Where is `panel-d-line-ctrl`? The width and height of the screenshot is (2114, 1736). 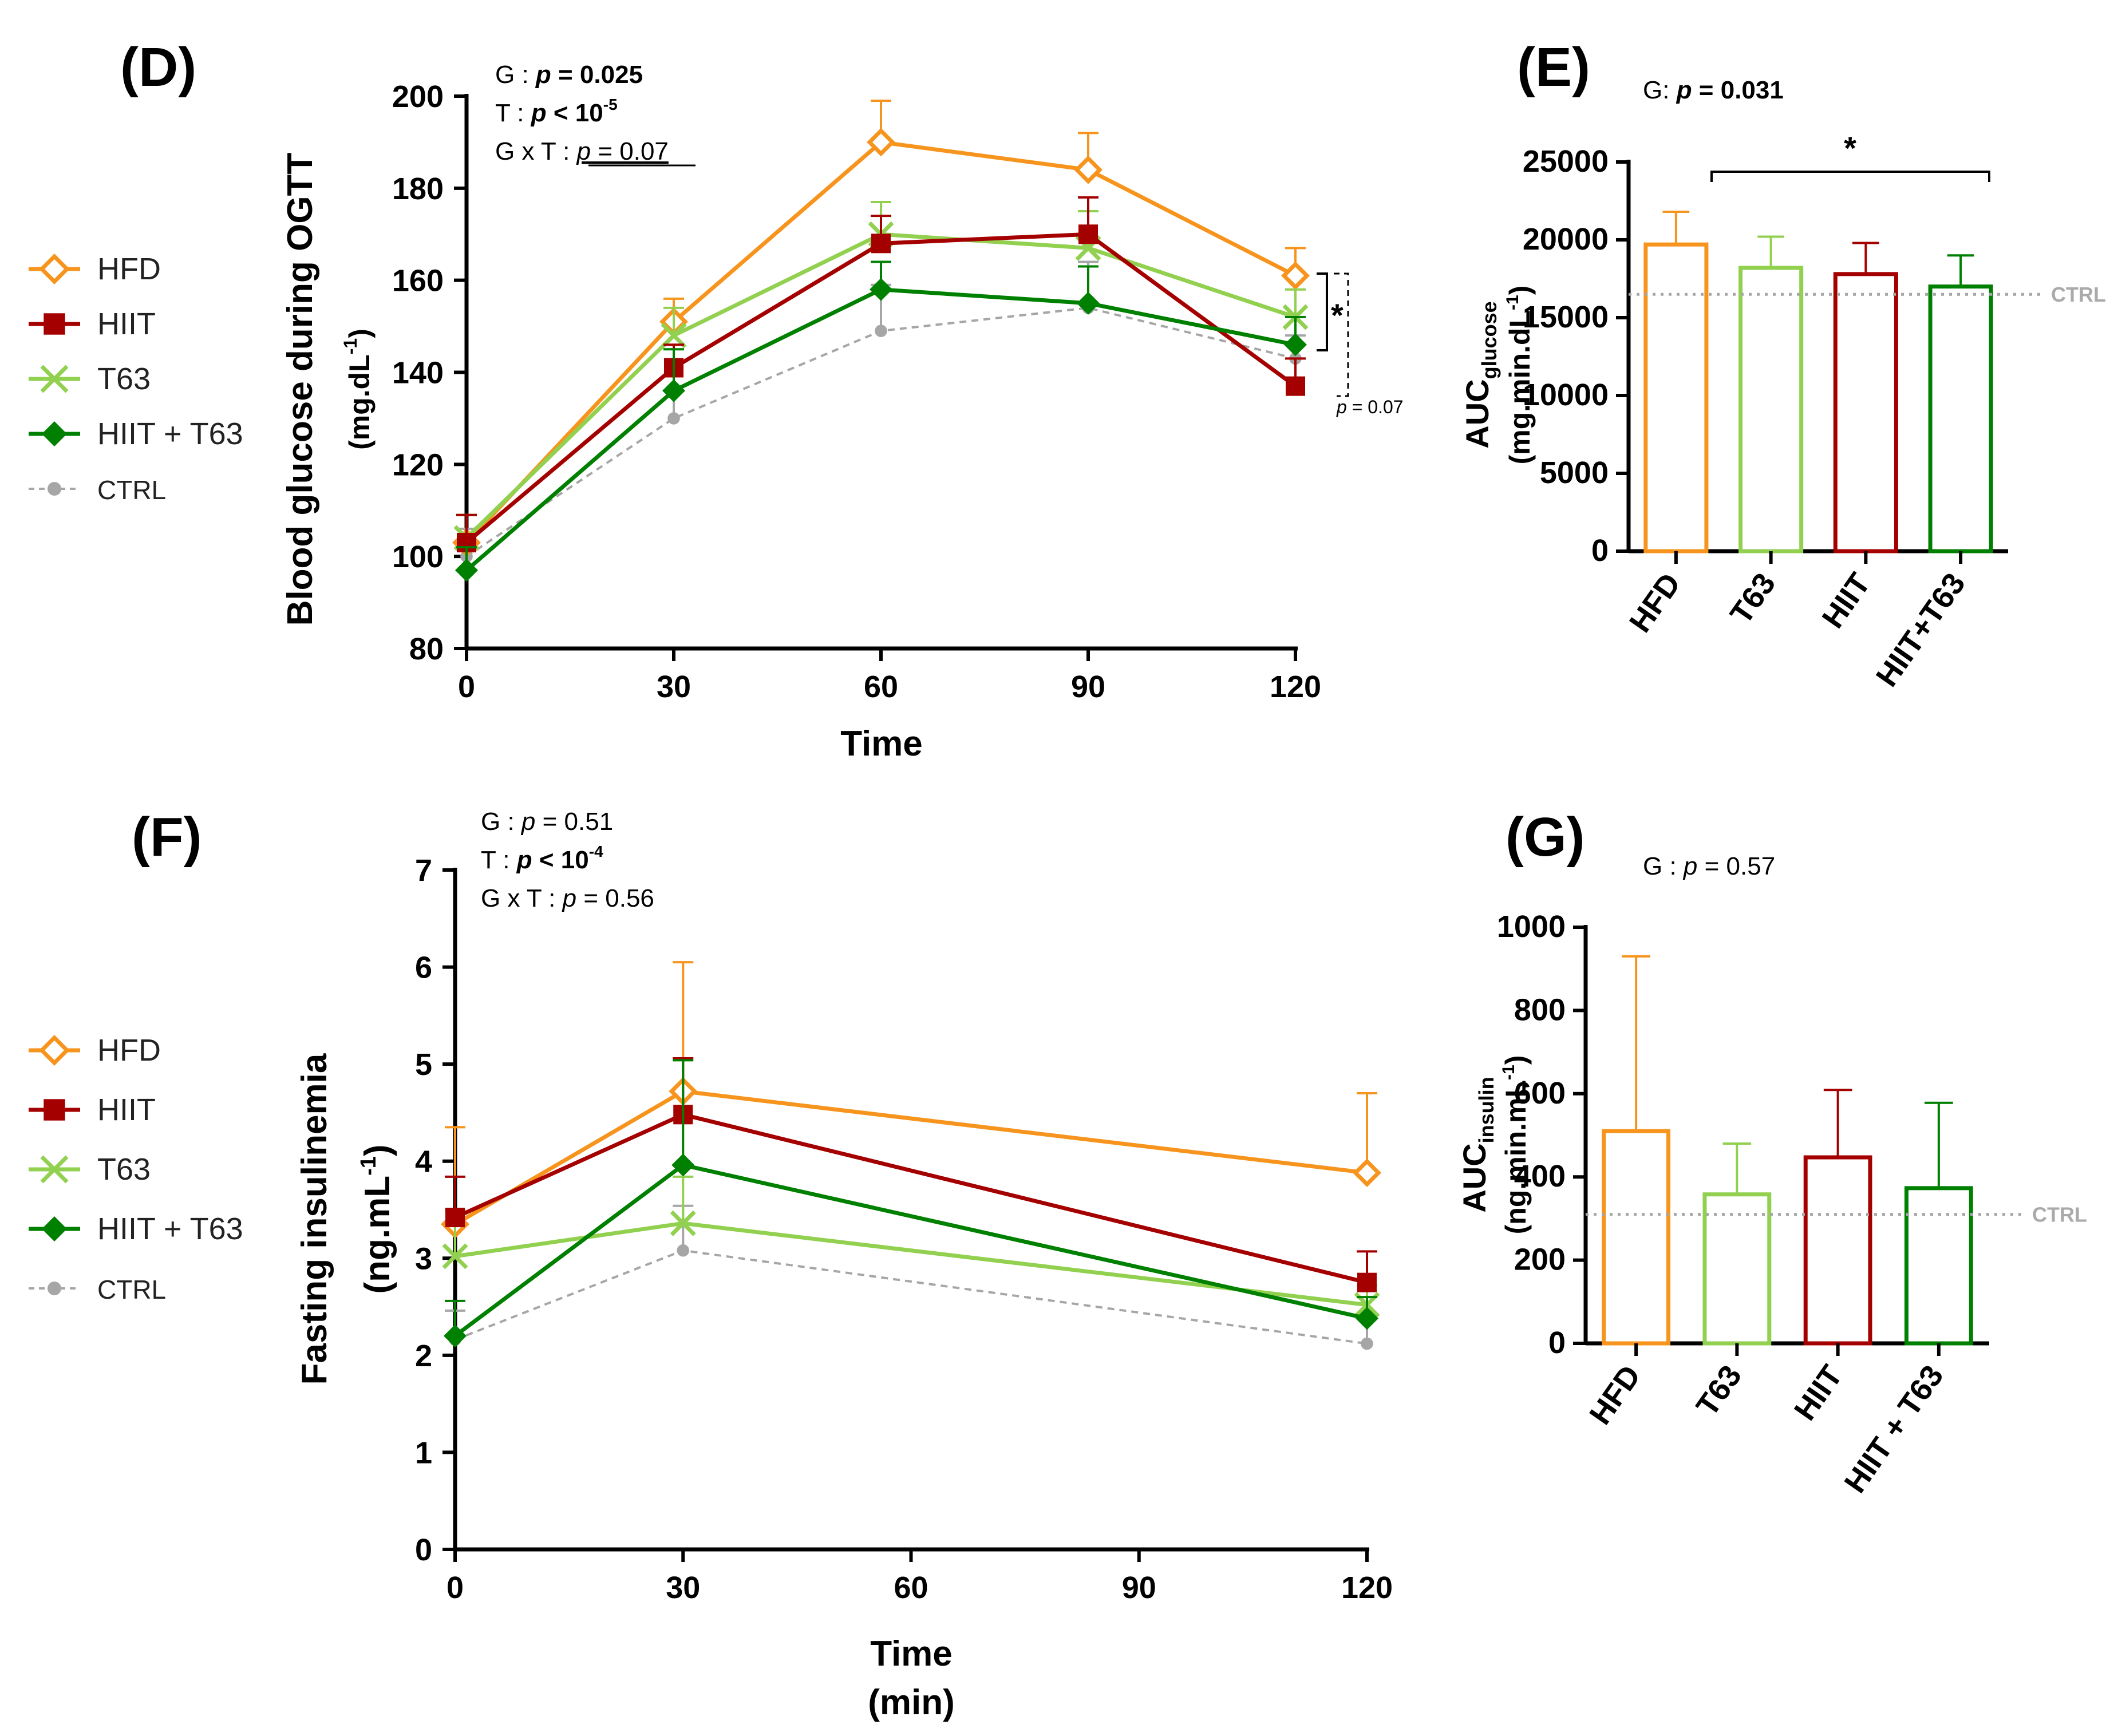
panel-d-line-ctrl is located at coordinates (880, 431).